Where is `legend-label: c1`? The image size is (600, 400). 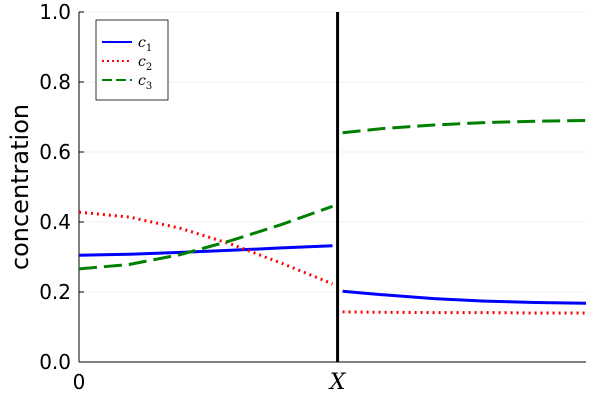
legend-label: c1 is located at coordinates (145, 44).